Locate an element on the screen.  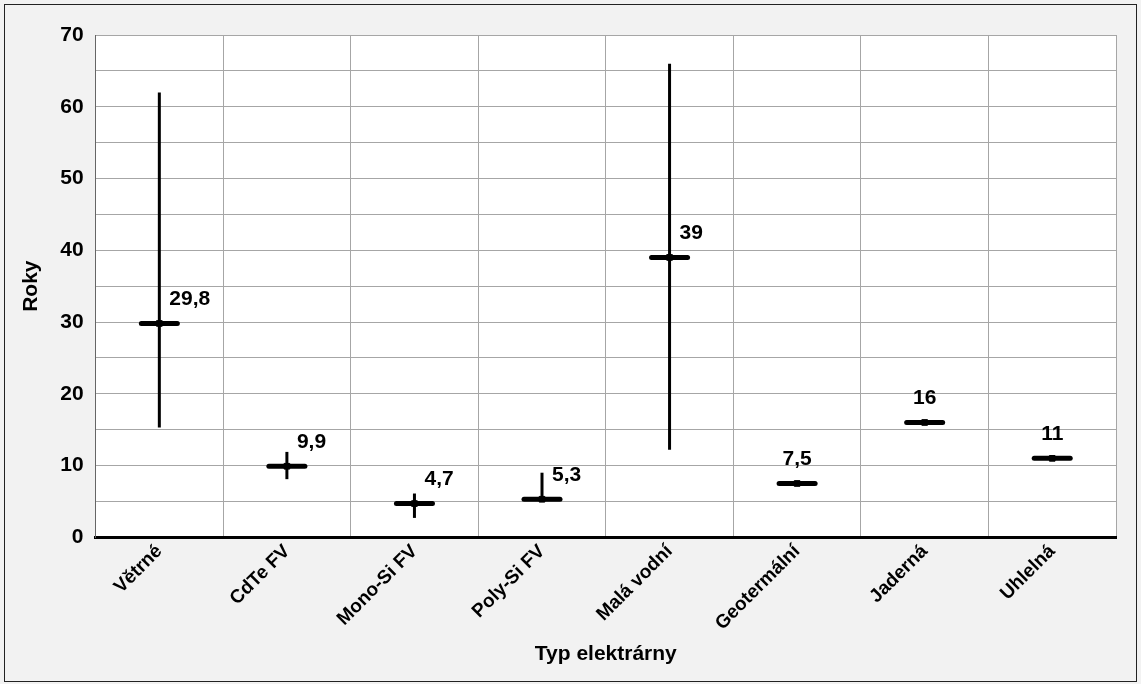
y-tick-label: 10 is located at coordinates (72, 464).